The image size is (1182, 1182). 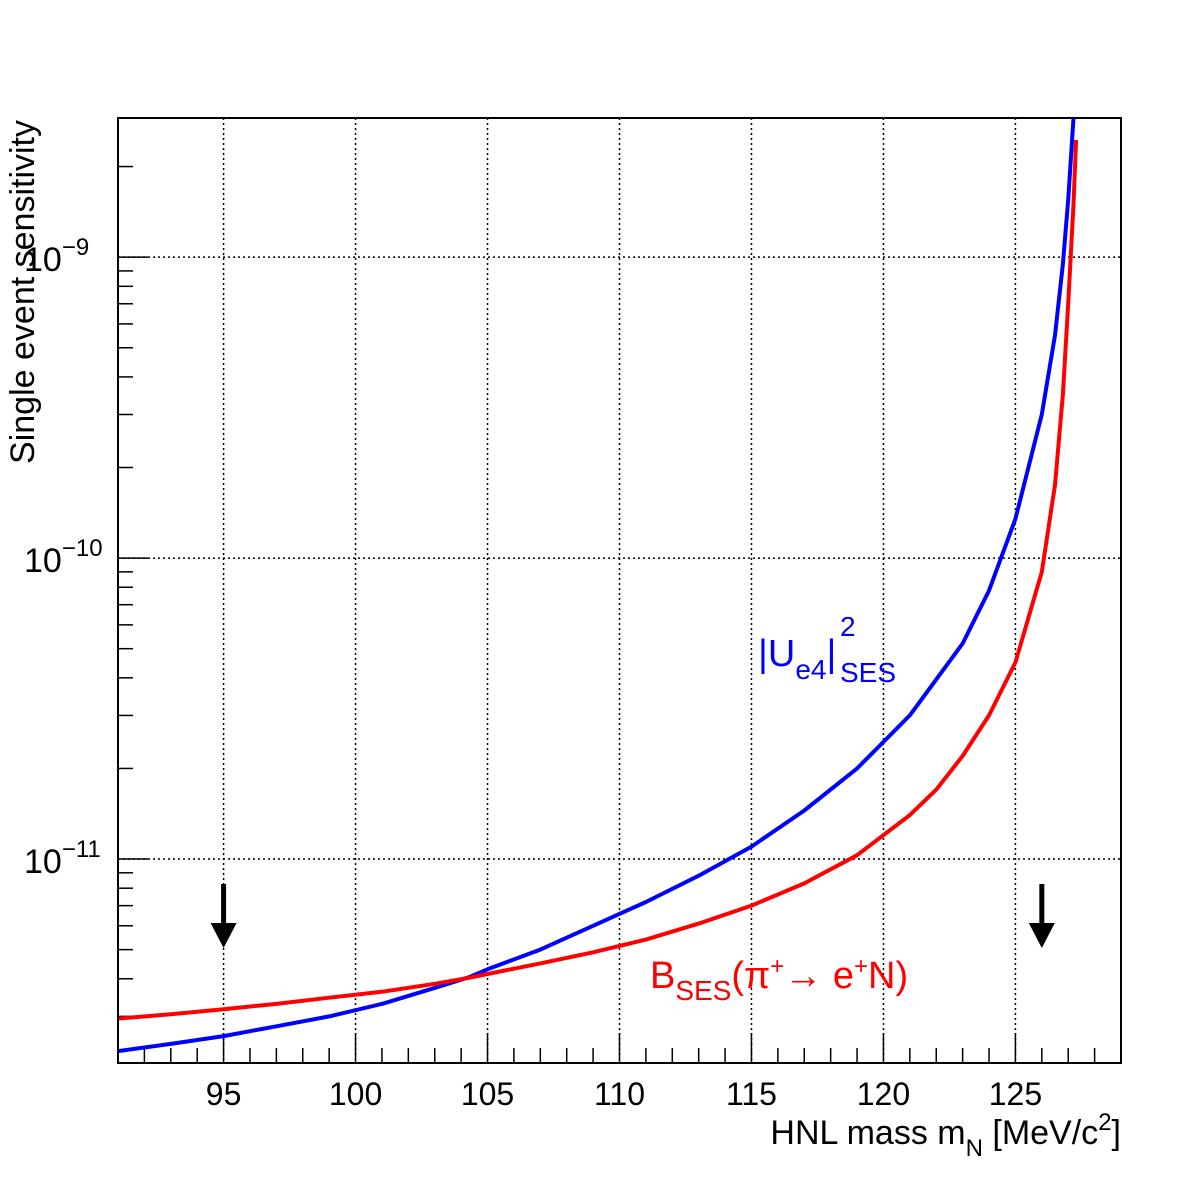 I want to click on y-tick-exp: −9, so click(x=75, y=247).